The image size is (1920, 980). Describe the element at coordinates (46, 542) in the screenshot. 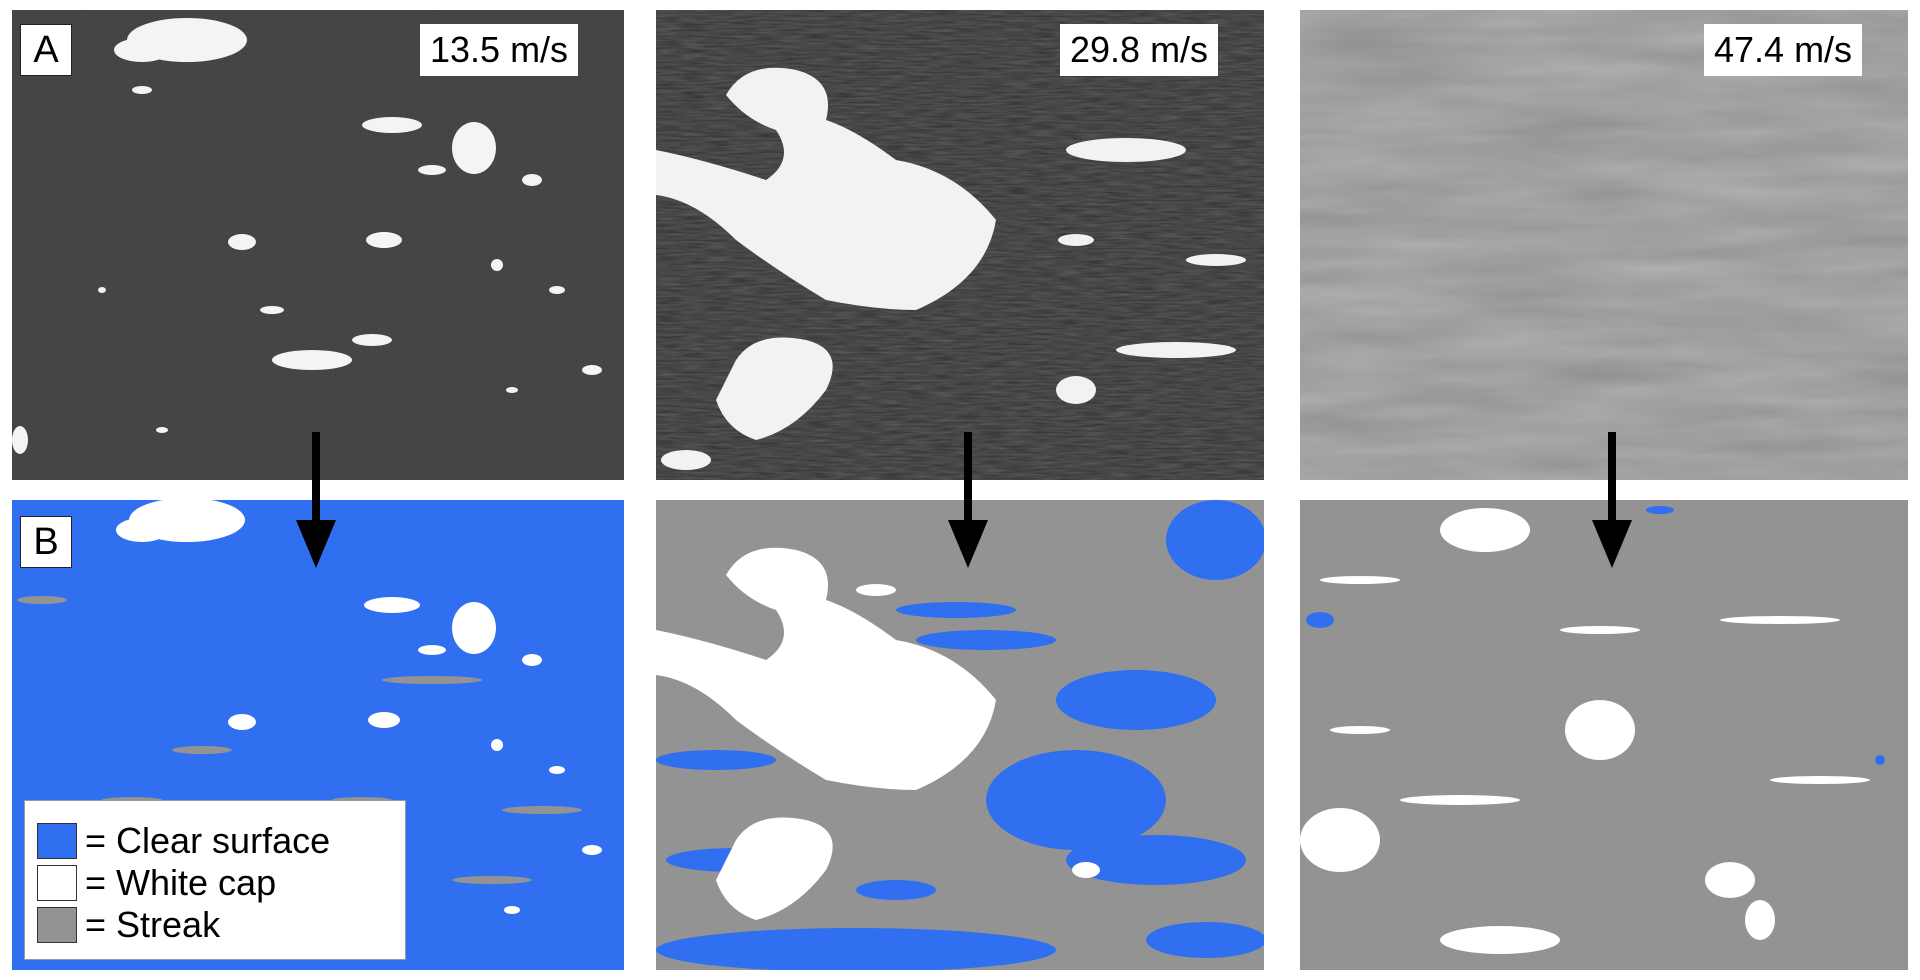

I see `panel-label-b: B` at that location.